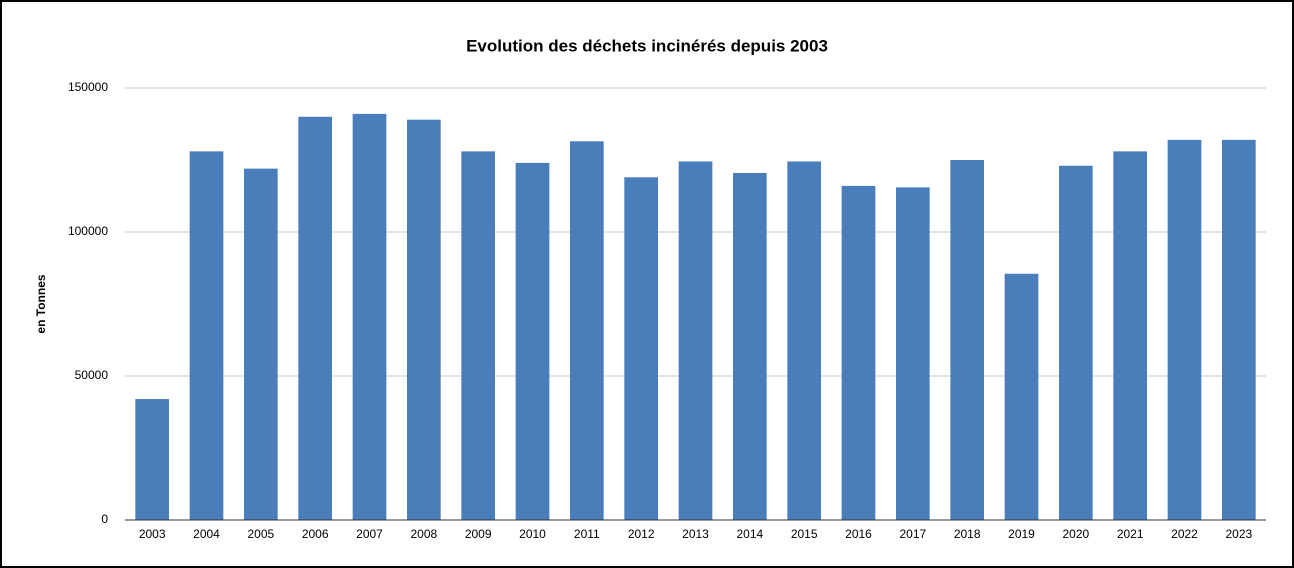 The height and width of the screenshot is (568, 1294). What do you see at coordinates (260, 534) in the screenshot?
I see `x-tick-label: 2005` at bounding box center [260, 534].